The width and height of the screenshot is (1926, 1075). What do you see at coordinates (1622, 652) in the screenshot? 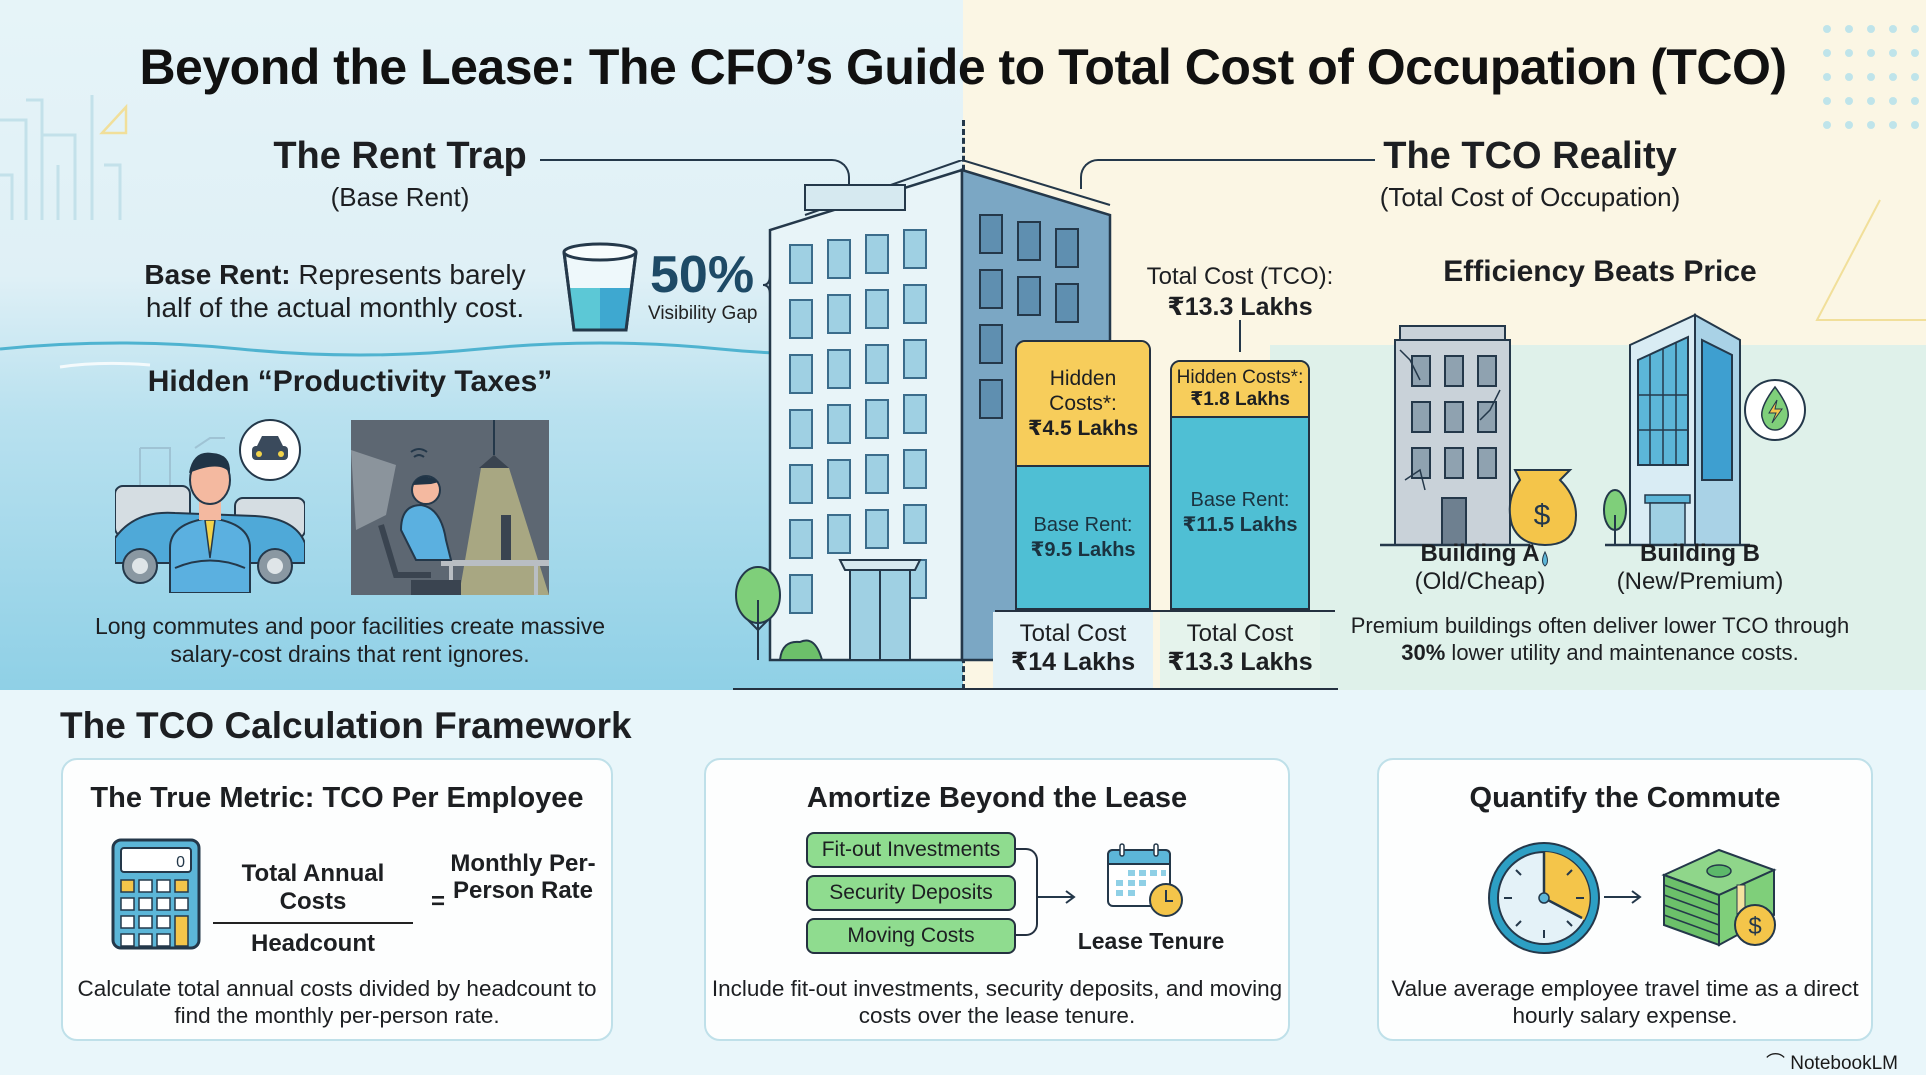
I see `efficiency-desc-part: lower utility and maintenance costs.` at bounding box center [1622, 652].